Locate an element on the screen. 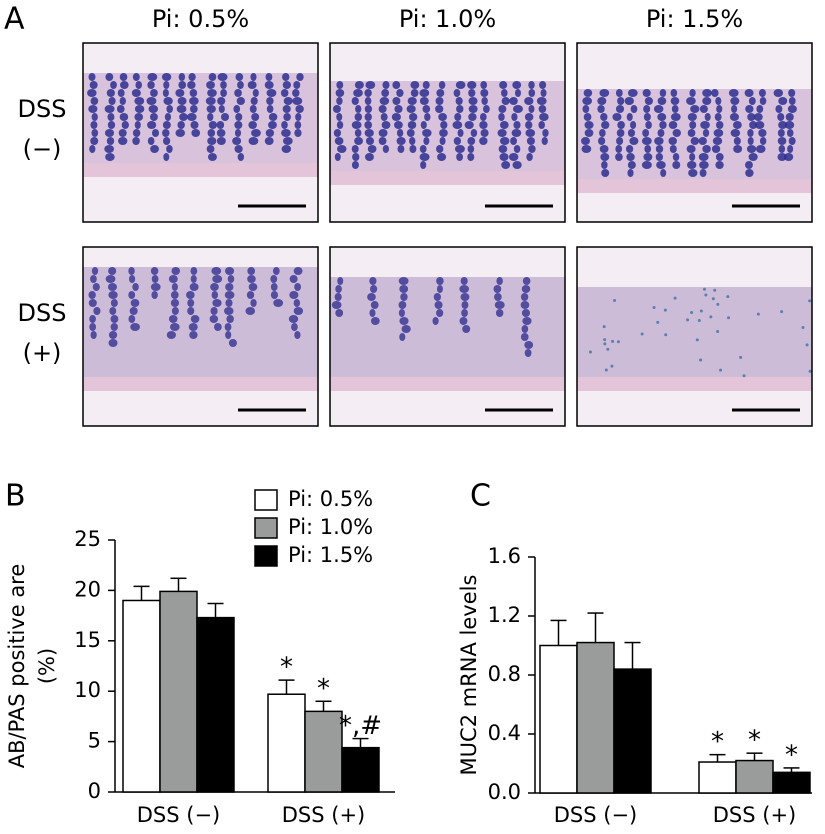  x-tick-label: DSS (−) is located at coordinates (596, 815).